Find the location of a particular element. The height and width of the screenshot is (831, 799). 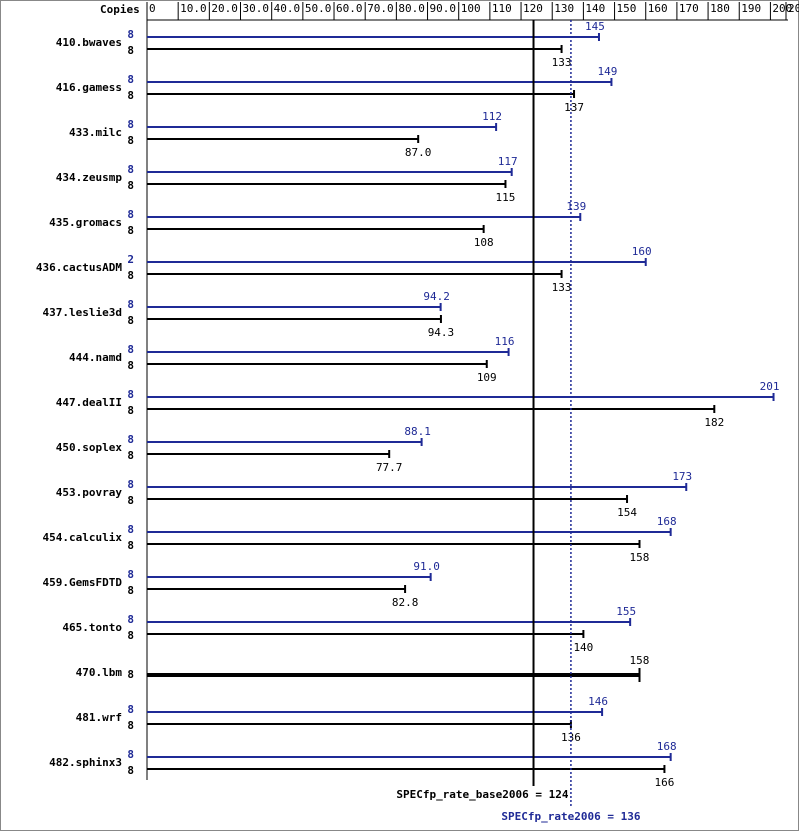

category-label: 470.lbm is located at coordinates (99, 672).